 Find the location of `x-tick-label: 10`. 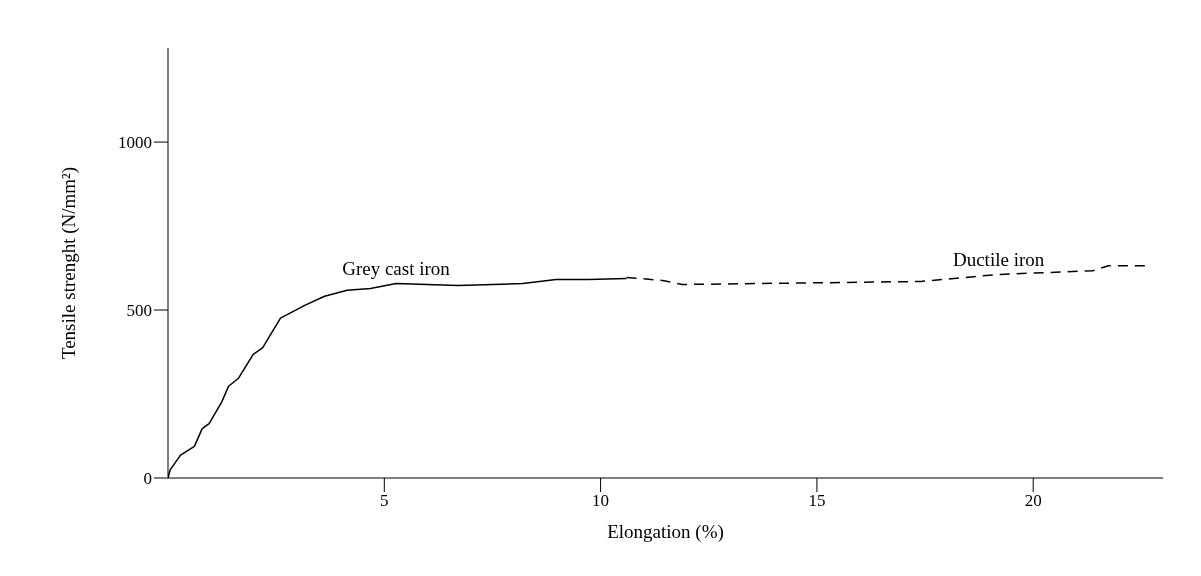

x-tick-label: 10 is located at coordinates (601, 501).